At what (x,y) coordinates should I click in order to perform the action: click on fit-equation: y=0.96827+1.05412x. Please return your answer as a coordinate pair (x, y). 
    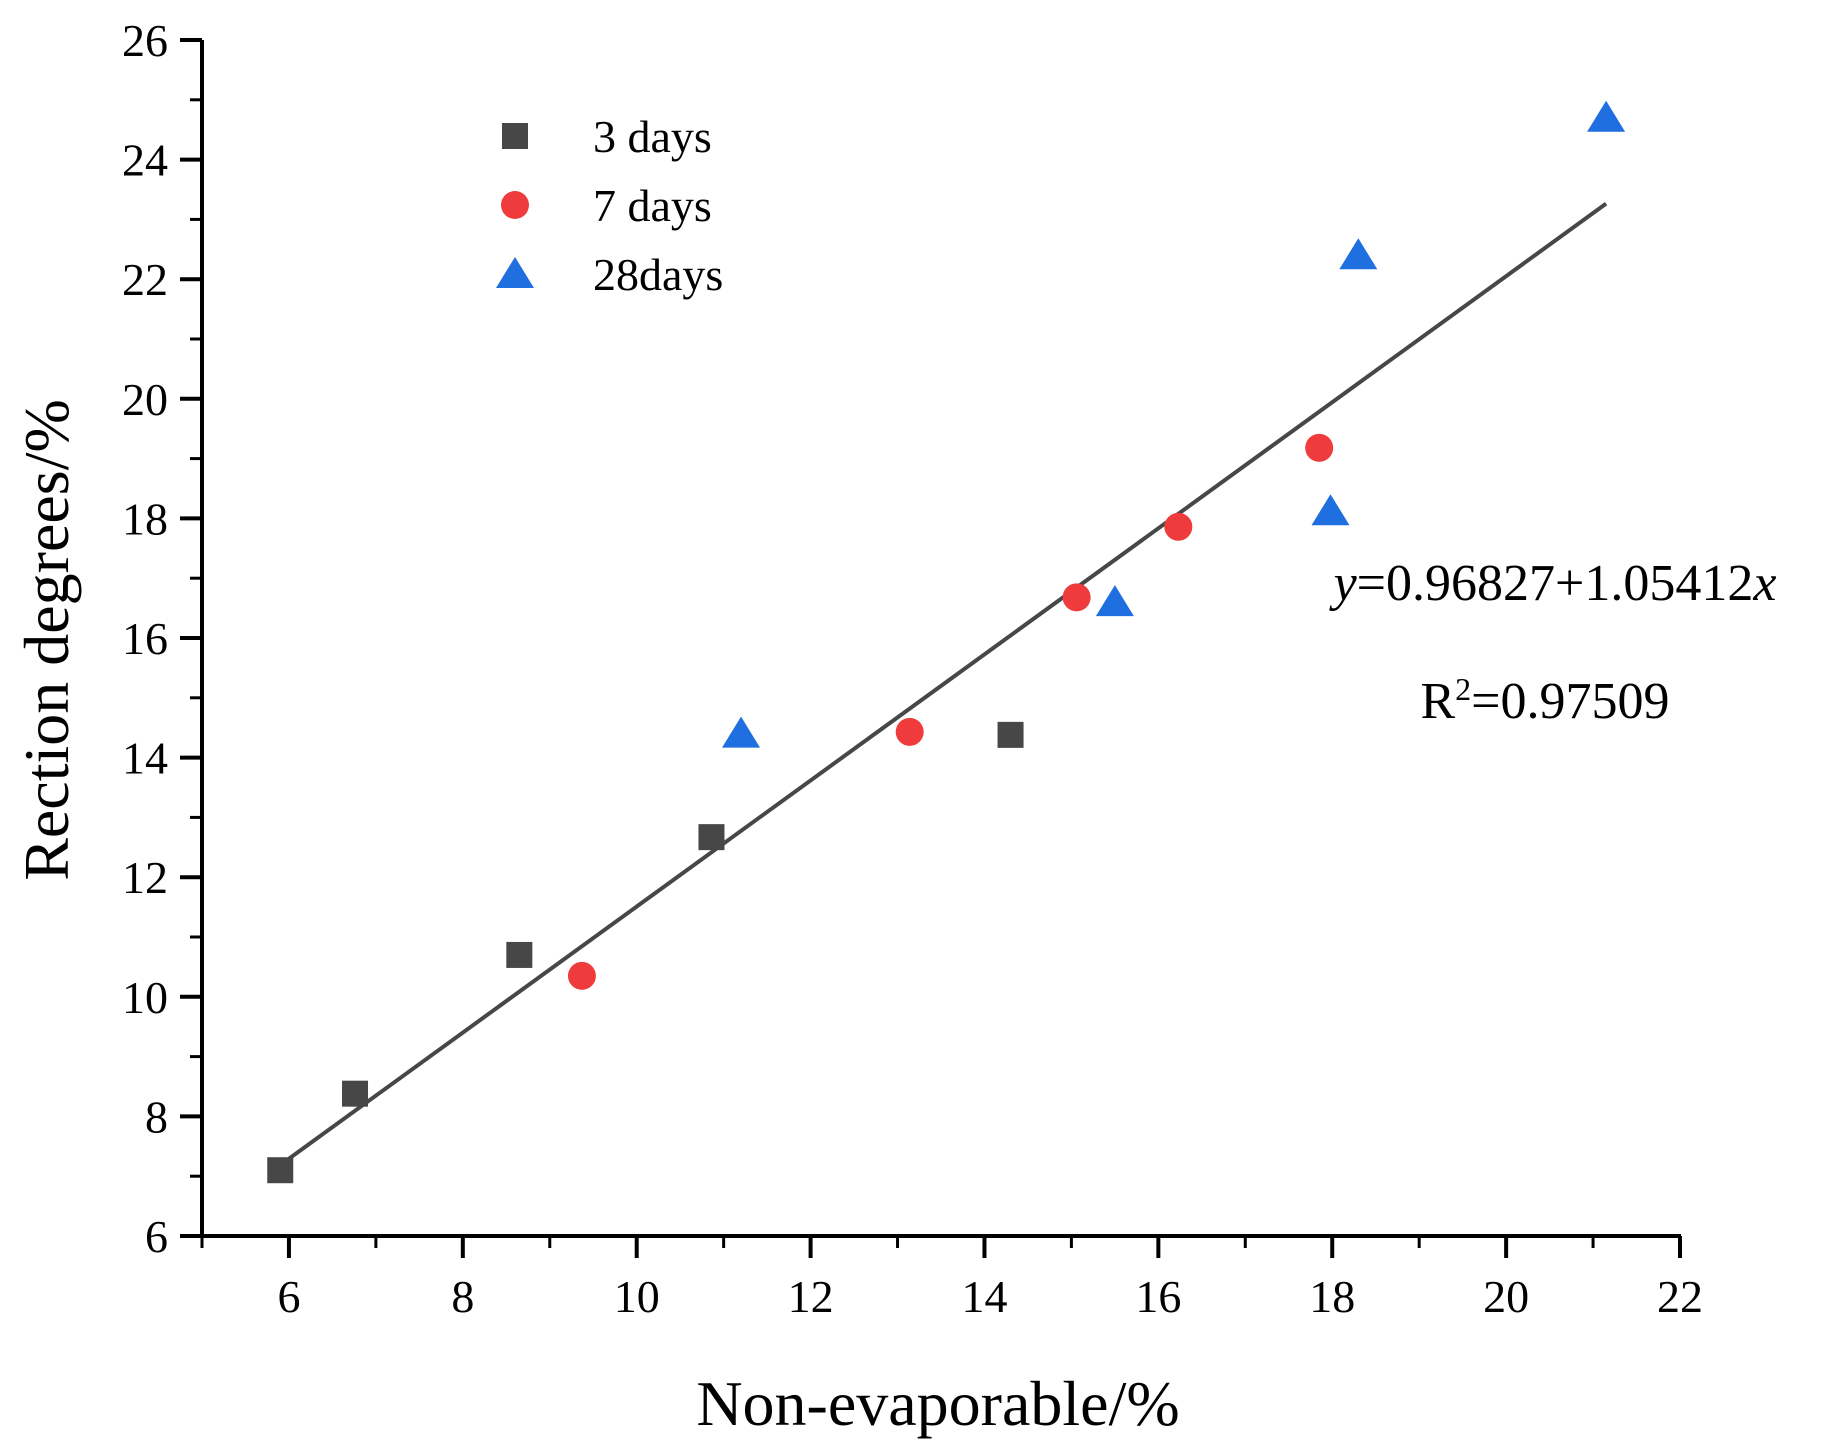
    Looking at the image, I should click on (1553, 583).